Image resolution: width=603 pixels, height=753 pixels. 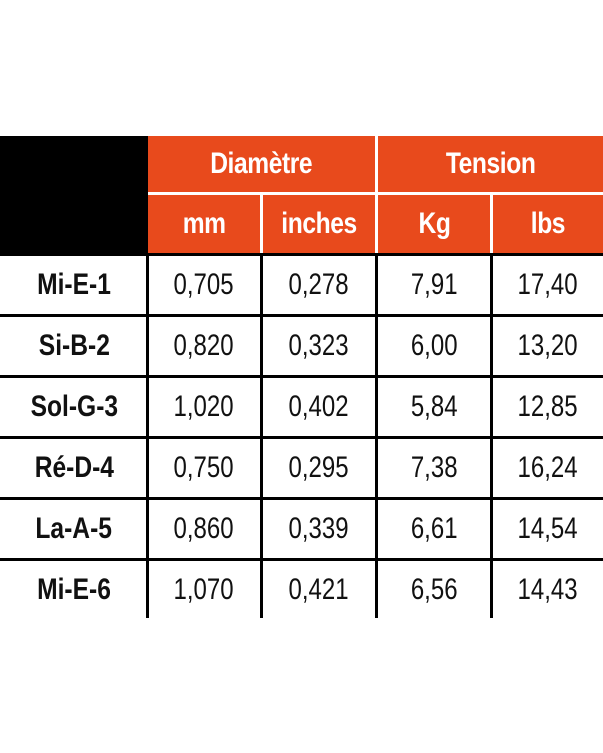 I want to click on cell-inches: 0,323, so click(x=319, y=345).